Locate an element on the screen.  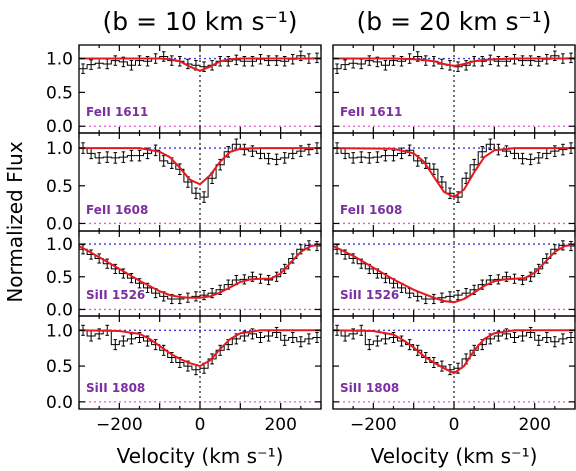
panel-c1-r1: FeII 1608 is located at coordinates (454, 182).